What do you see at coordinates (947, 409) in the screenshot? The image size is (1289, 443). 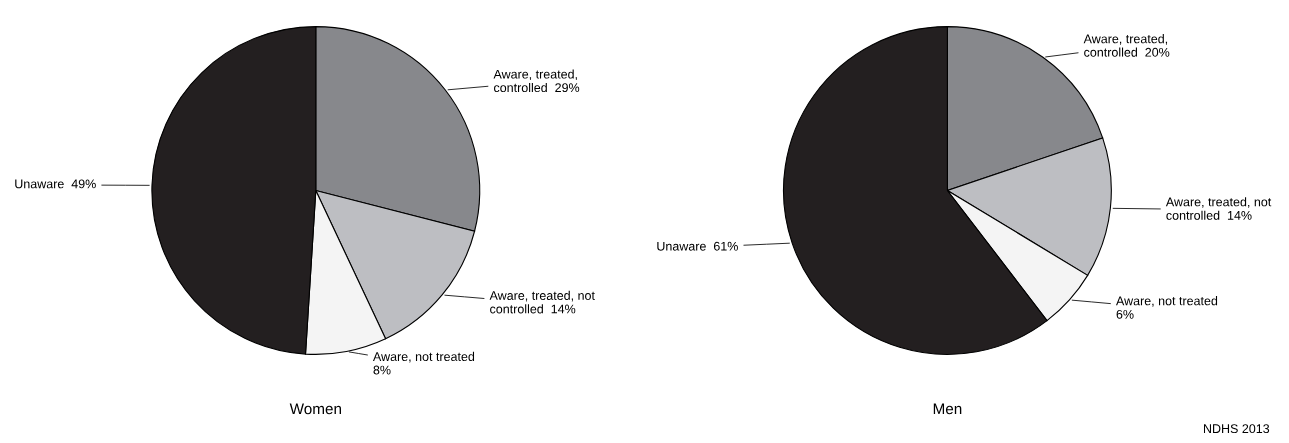 I see `text: Men` at bounding box center [947, 409].